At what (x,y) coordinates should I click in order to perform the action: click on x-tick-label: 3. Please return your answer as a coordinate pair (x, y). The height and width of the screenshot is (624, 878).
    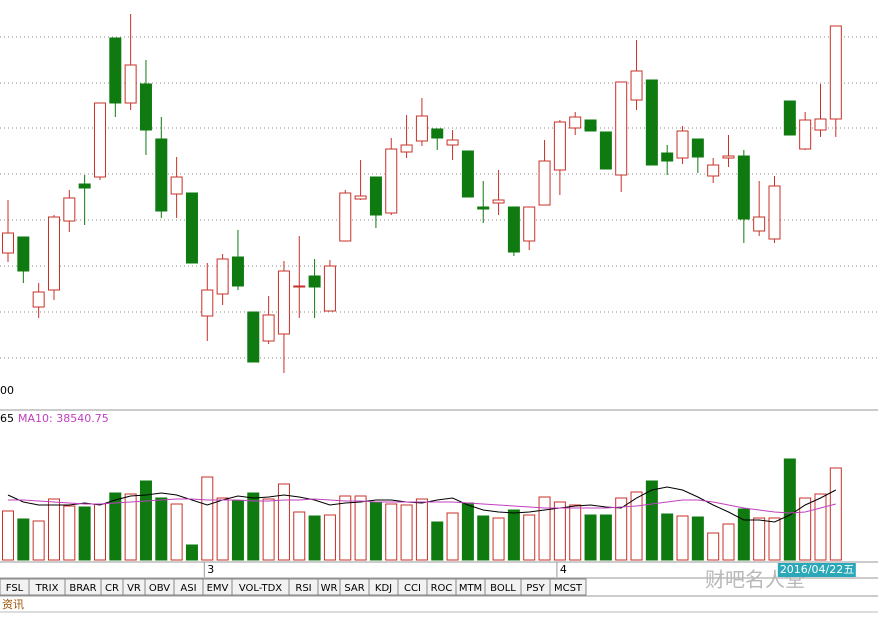
    Looking at the image, I should click on (210, 569).